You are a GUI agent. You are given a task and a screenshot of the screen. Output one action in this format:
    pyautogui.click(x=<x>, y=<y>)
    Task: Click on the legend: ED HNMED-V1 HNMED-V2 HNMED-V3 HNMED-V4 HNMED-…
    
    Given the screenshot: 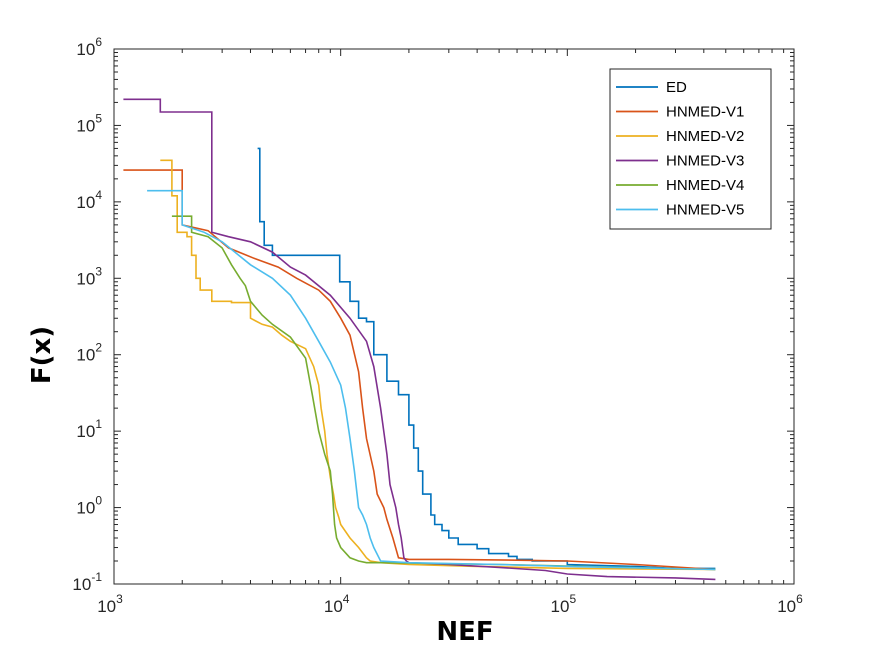 What is the action you would take?
    pyautogui.click(x=690, y=149)
    